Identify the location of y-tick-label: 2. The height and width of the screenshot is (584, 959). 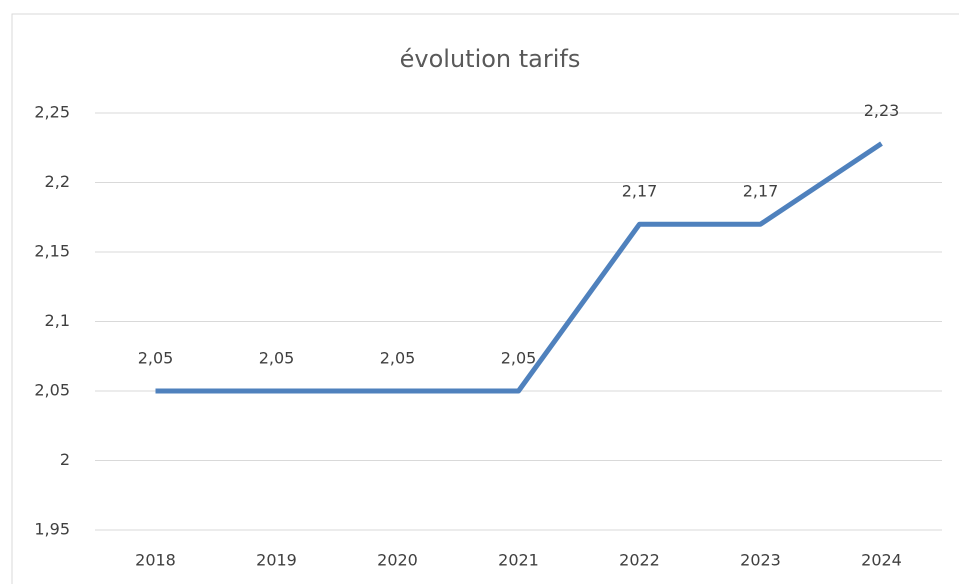
(65, 459).